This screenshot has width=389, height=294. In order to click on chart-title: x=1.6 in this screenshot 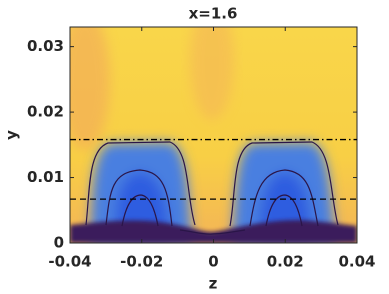, I will do `click(213, 14)`.